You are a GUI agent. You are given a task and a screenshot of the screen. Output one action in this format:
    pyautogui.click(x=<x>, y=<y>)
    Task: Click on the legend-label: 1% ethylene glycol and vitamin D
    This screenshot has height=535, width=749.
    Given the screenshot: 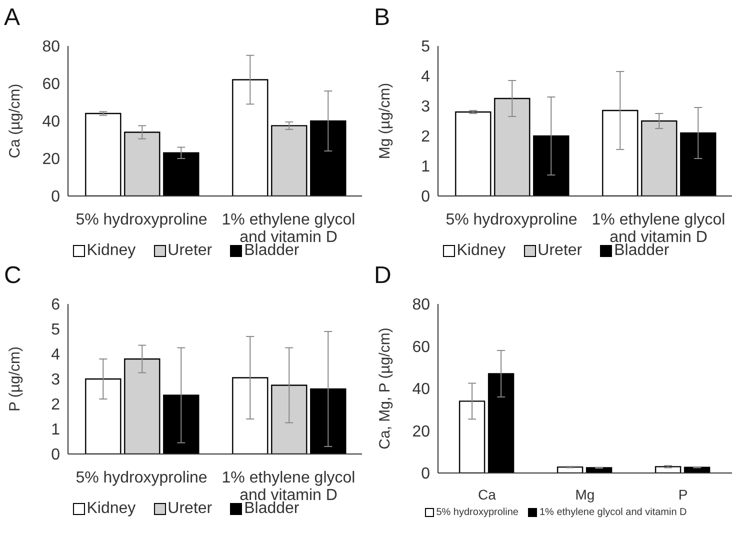 What is the action you would take?
    pyautogui.click(x=612, y=512)
    